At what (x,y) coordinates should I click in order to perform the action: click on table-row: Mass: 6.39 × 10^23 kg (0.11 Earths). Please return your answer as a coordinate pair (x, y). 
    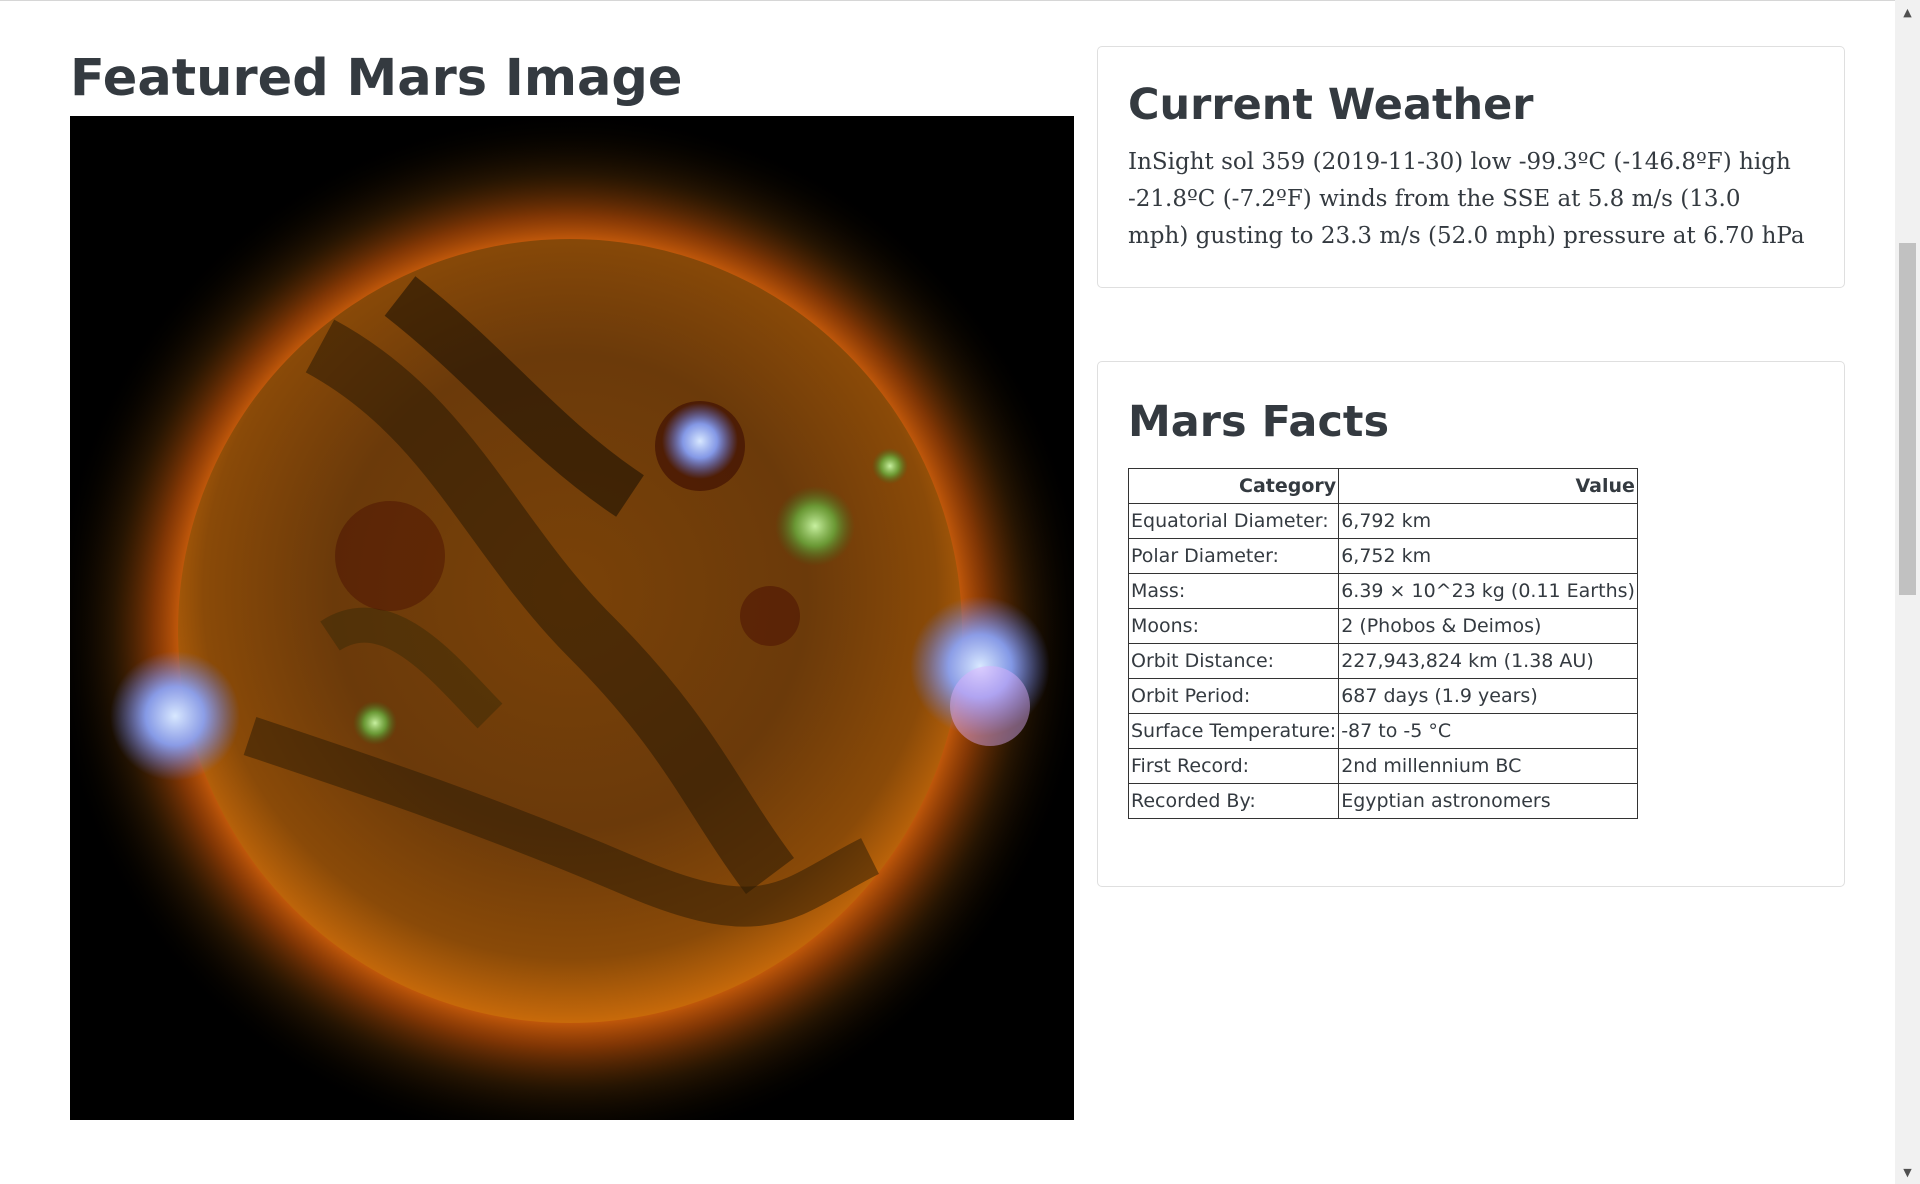
    Looking at the image, I should click on (1382, 591).